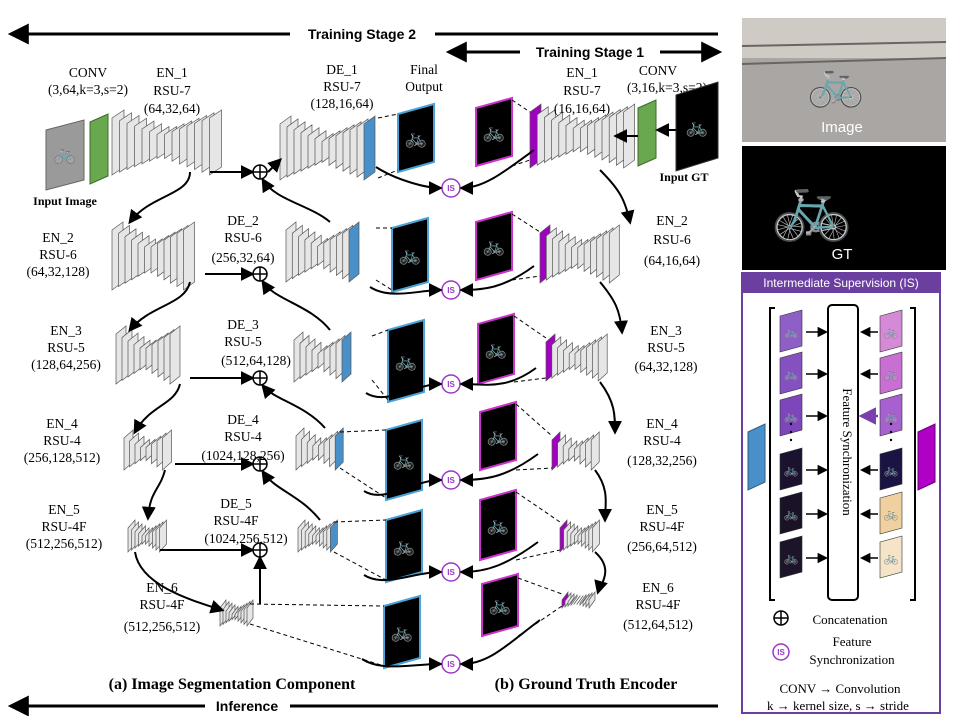  Describe the element at coordinates (296, 200) in the screenshot. I see `up-de2-de1` at that location.